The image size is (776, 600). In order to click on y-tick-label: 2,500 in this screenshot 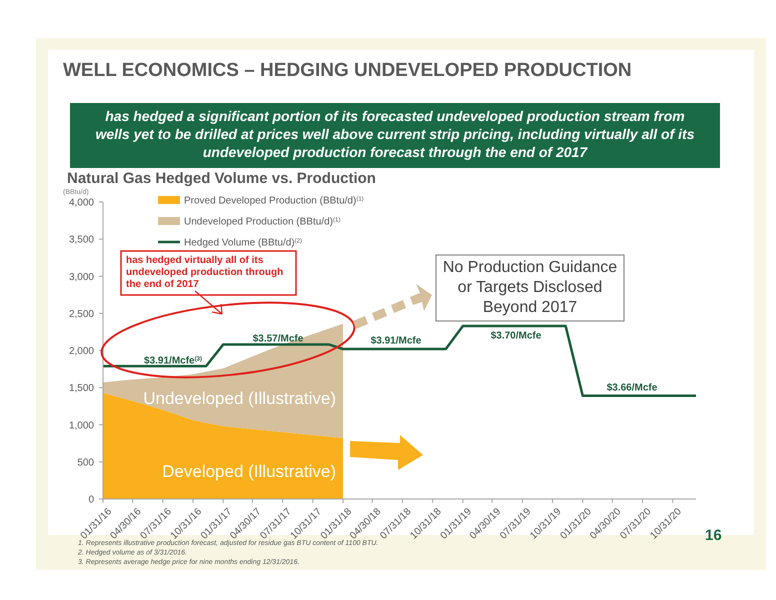, I will do `click(81, 314)`.